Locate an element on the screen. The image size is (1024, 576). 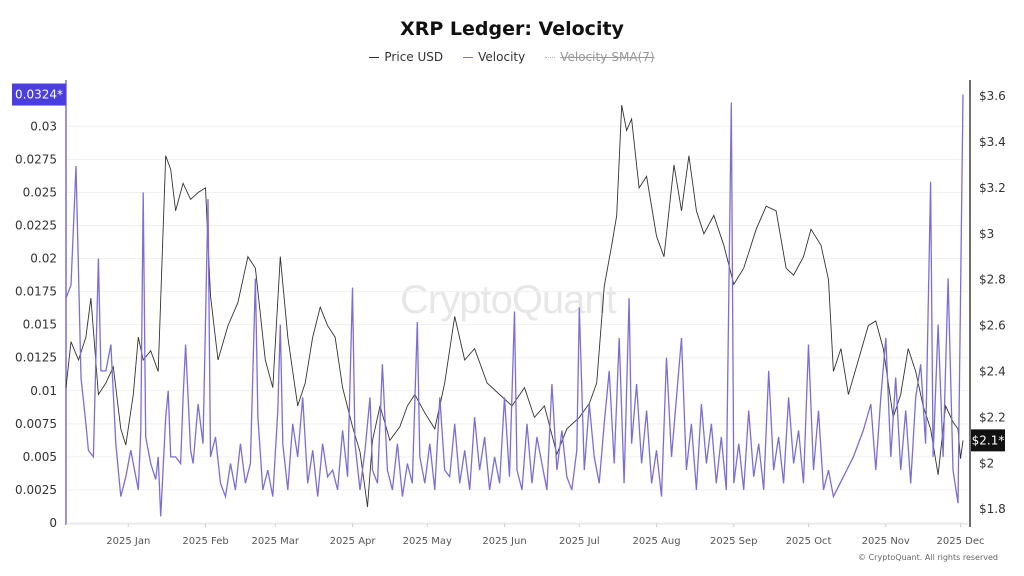
left-tick-label: 0.02 is located at coordinates (43, 259).